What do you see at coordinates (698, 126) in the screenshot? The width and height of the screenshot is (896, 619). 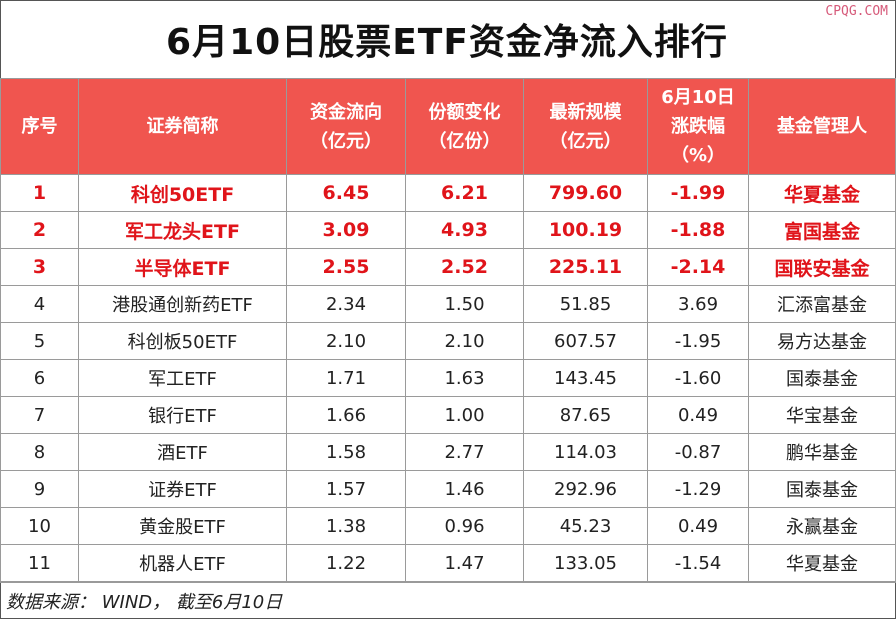 I see `header-change: 6月10日 涨跌幅 （%）` at bounding box center [698, 126].